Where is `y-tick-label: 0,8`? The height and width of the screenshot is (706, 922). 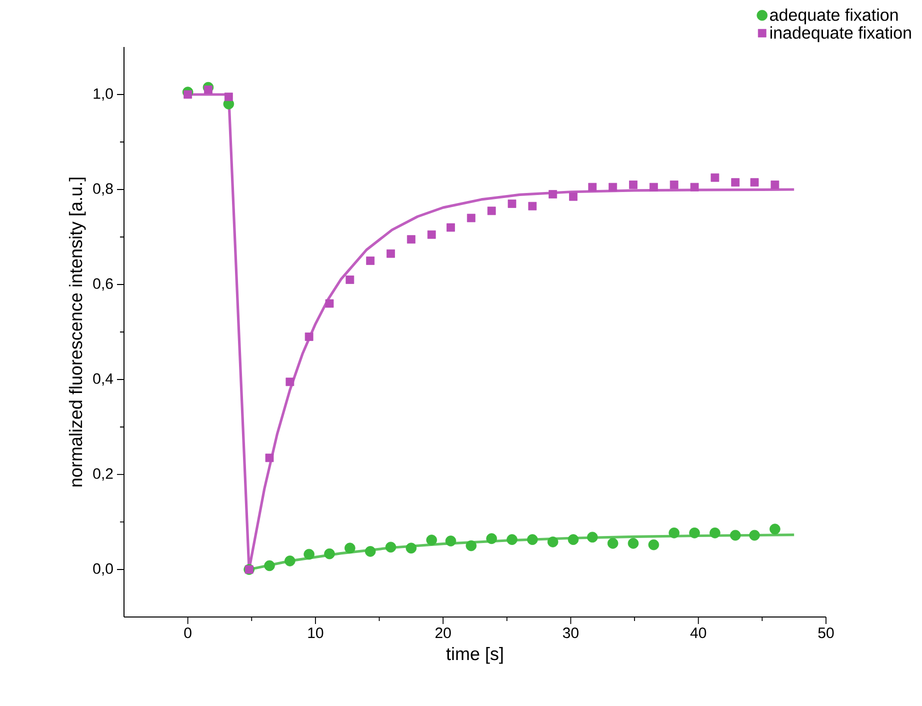 y-tick-label: 0,8 is located at coordinates (103, 189).